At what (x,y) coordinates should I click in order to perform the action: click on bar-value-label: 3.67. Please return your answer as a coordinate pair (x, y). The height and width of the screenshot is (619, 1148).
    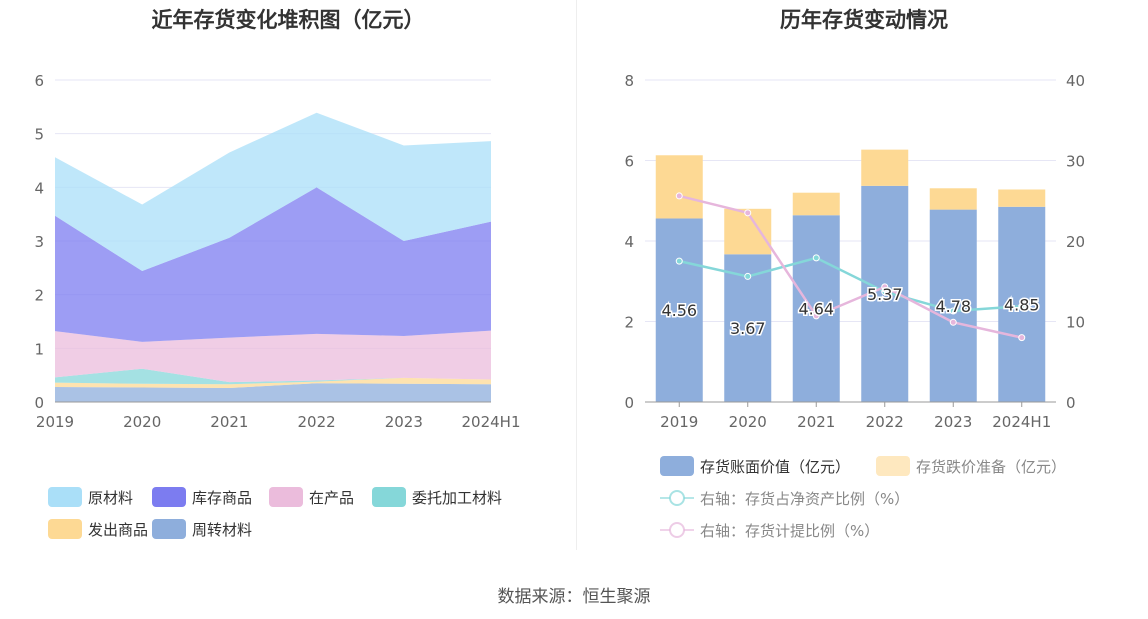
    Looking at the image, I should click on (748, 328).